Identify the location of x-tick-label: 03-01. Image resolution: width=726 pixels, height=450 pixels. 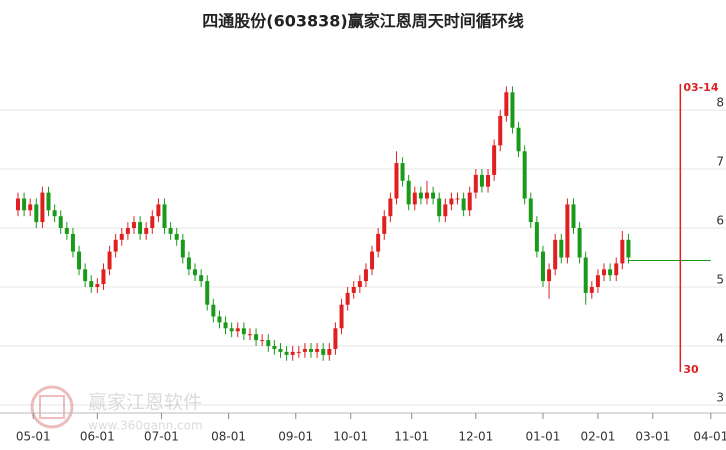
(652, 437).